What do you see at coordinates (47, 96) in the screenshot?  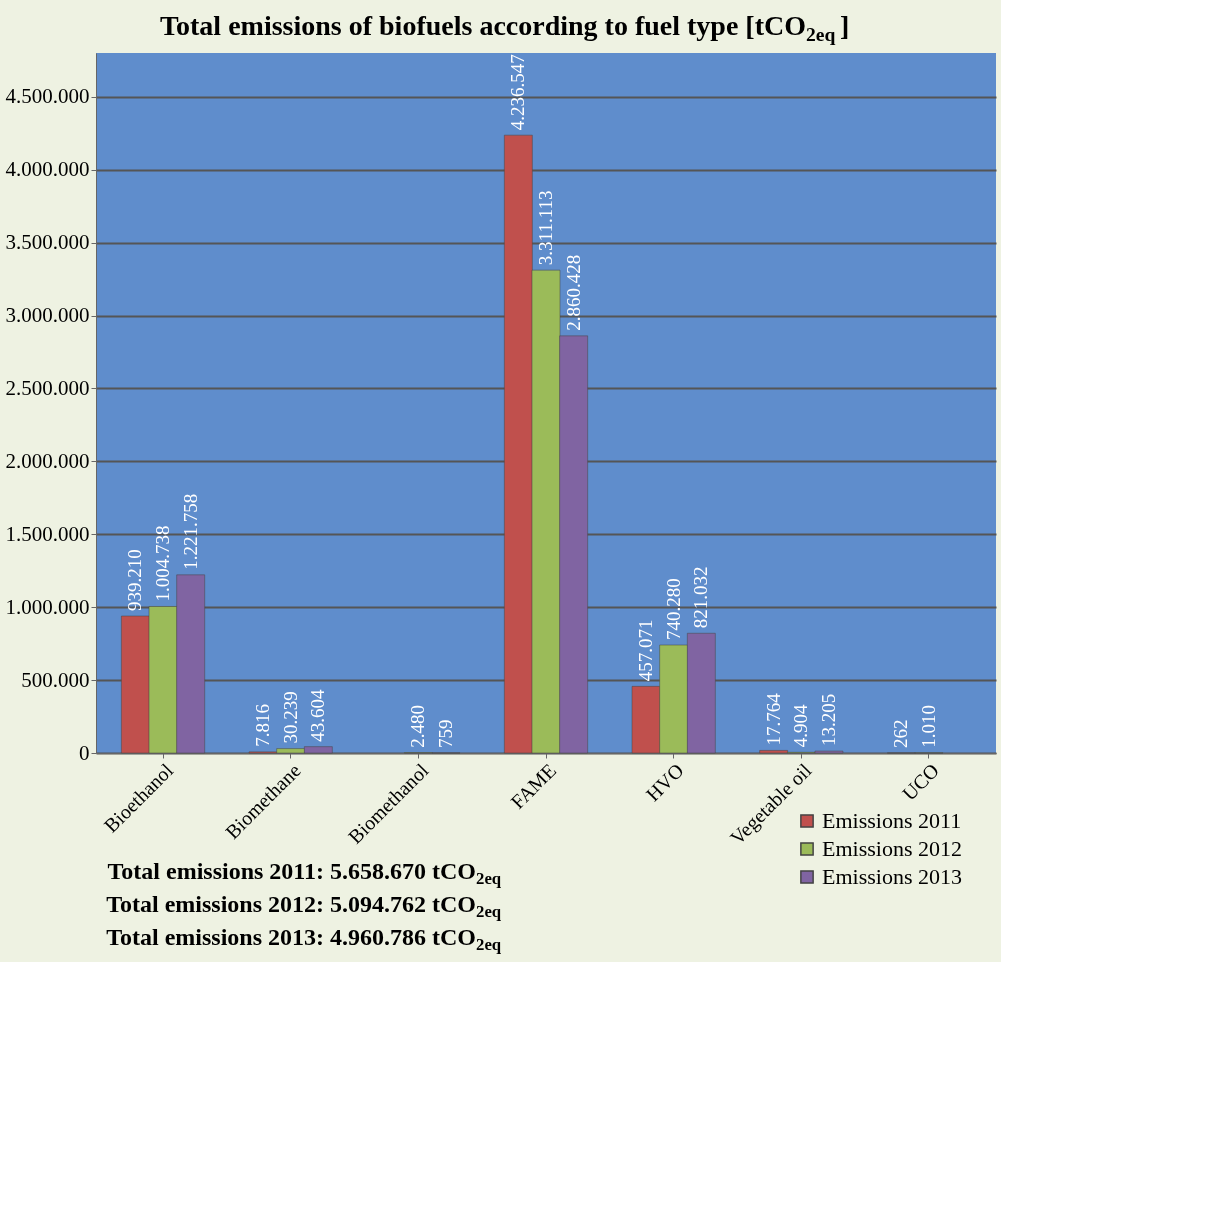 I see `y-tick-label: 4.500.000` at bounding box center [47, 96].